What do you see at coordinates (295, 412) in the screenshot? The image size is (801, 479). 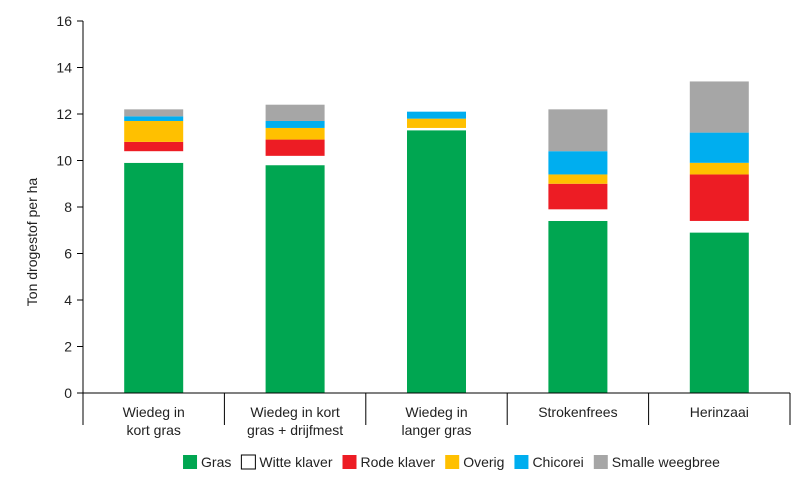 I see `x-category-label: Wiedeg in kort` at bounding box center [295, 412].